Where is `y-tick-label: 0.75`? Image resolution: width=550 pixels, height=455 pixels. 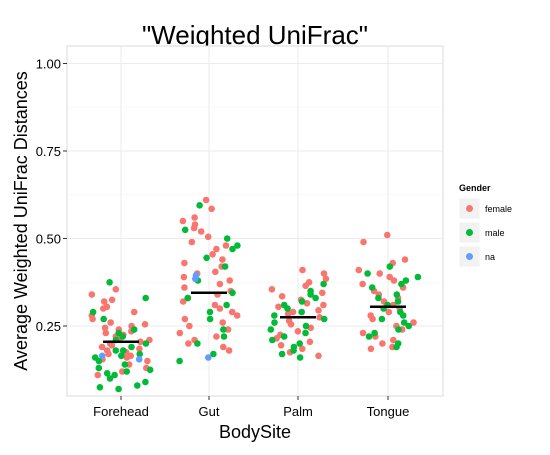
y-tick-label: 0.75 is located at coordinates (48, 151).